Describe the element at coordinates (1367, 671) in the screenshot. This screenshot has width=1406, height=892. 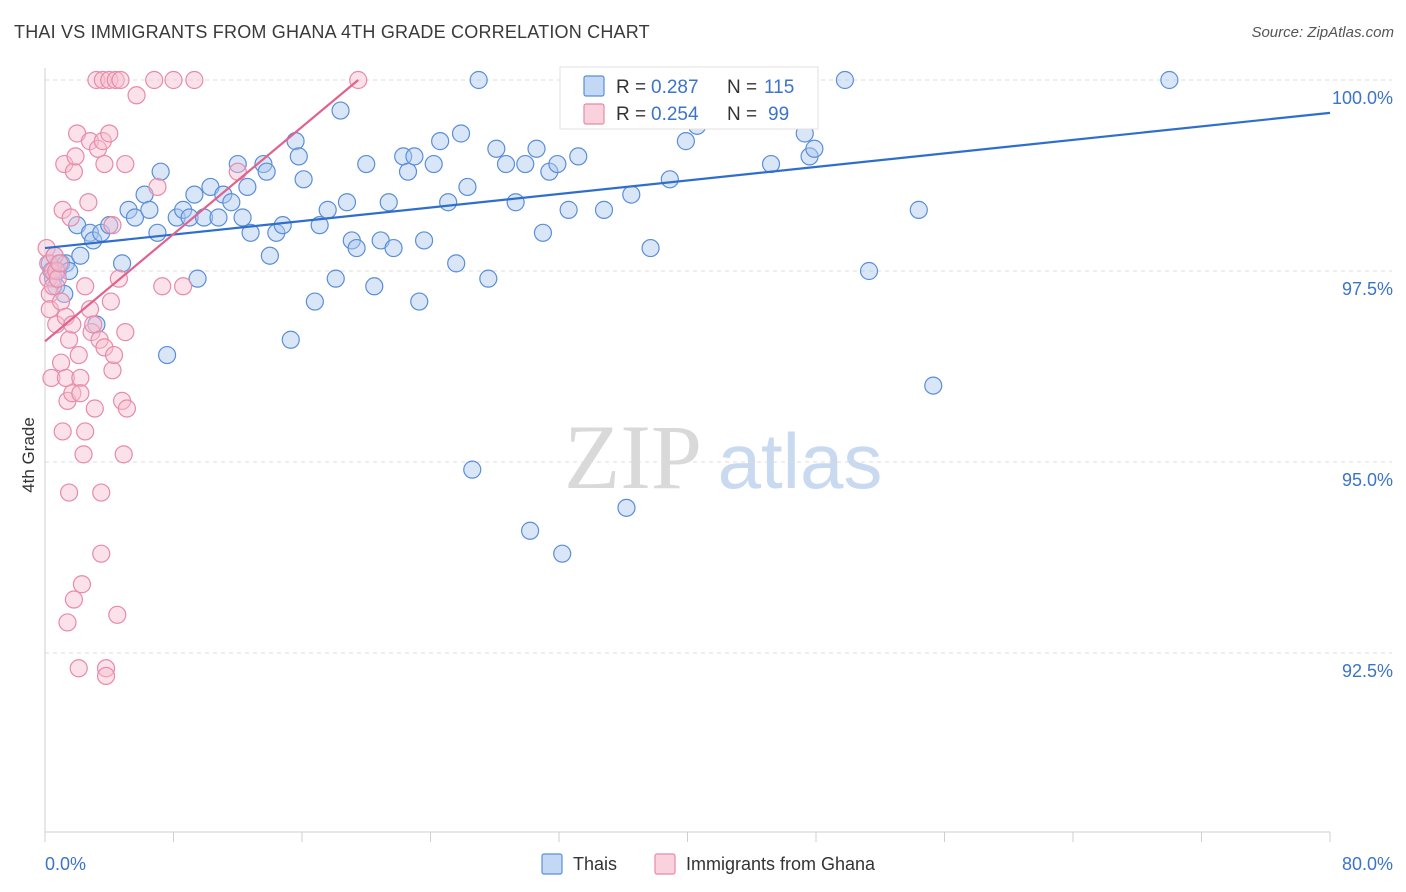
I see `y-tick-label: 92.5%` at that location.